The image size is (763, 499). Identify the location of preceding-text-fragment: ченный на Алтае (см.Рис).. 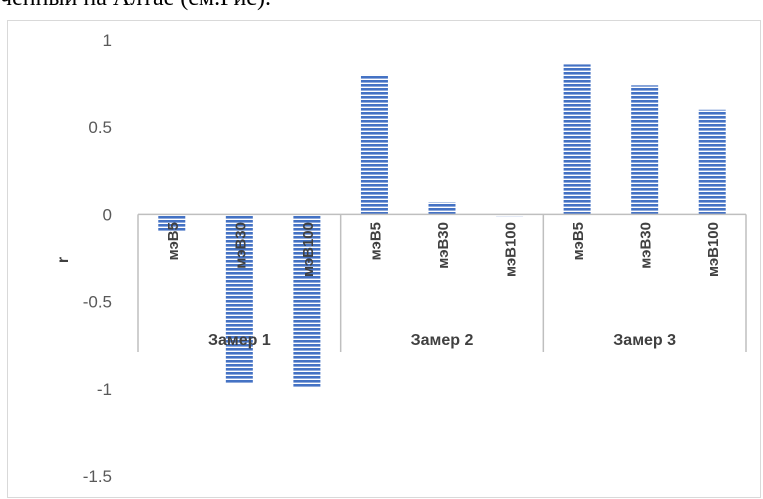
(135, 6).